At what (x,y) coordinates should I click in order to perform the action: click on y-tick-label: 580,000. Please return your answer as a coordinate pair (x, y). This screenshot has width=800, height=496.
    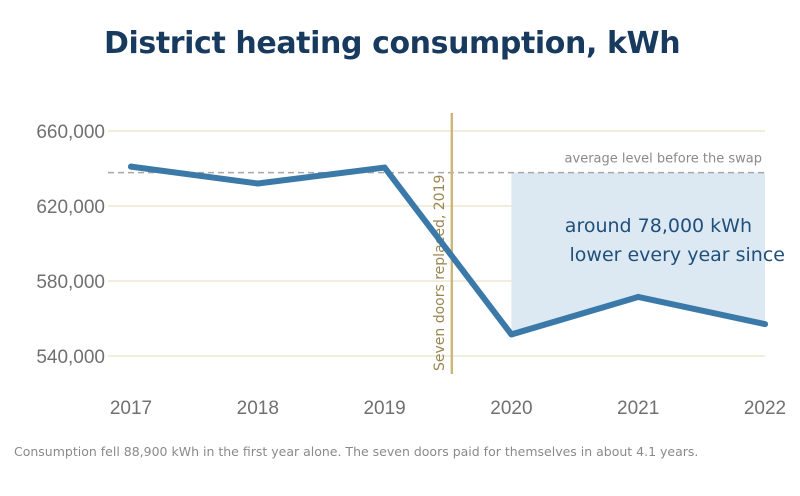
    Looking at the image, I should click on (70, 282).